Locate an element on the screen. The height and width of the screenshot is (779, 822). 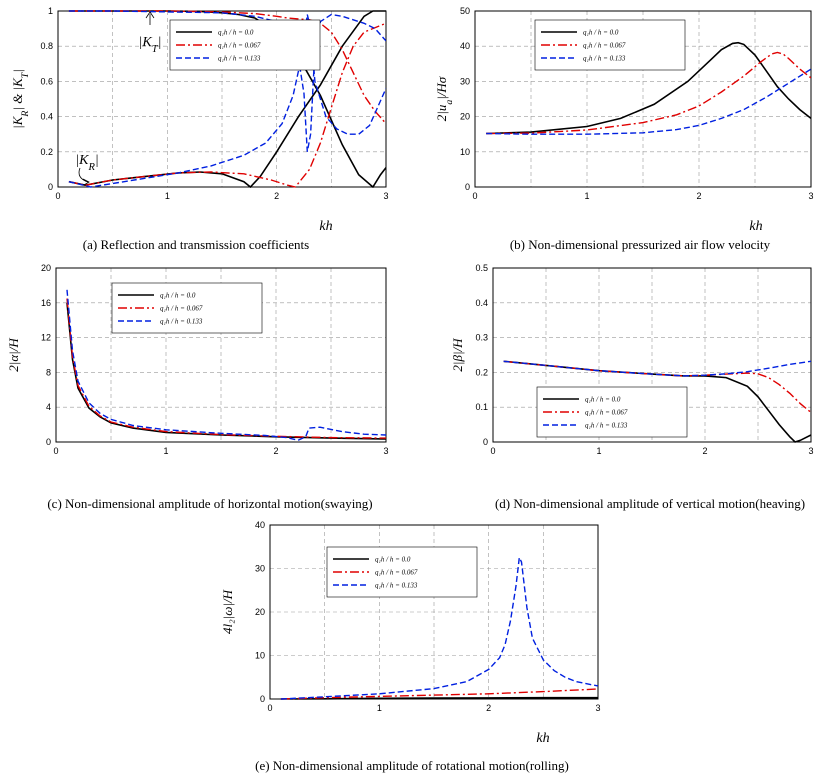
y-tick-label: 0.3 is located at coordinates (481, 338).